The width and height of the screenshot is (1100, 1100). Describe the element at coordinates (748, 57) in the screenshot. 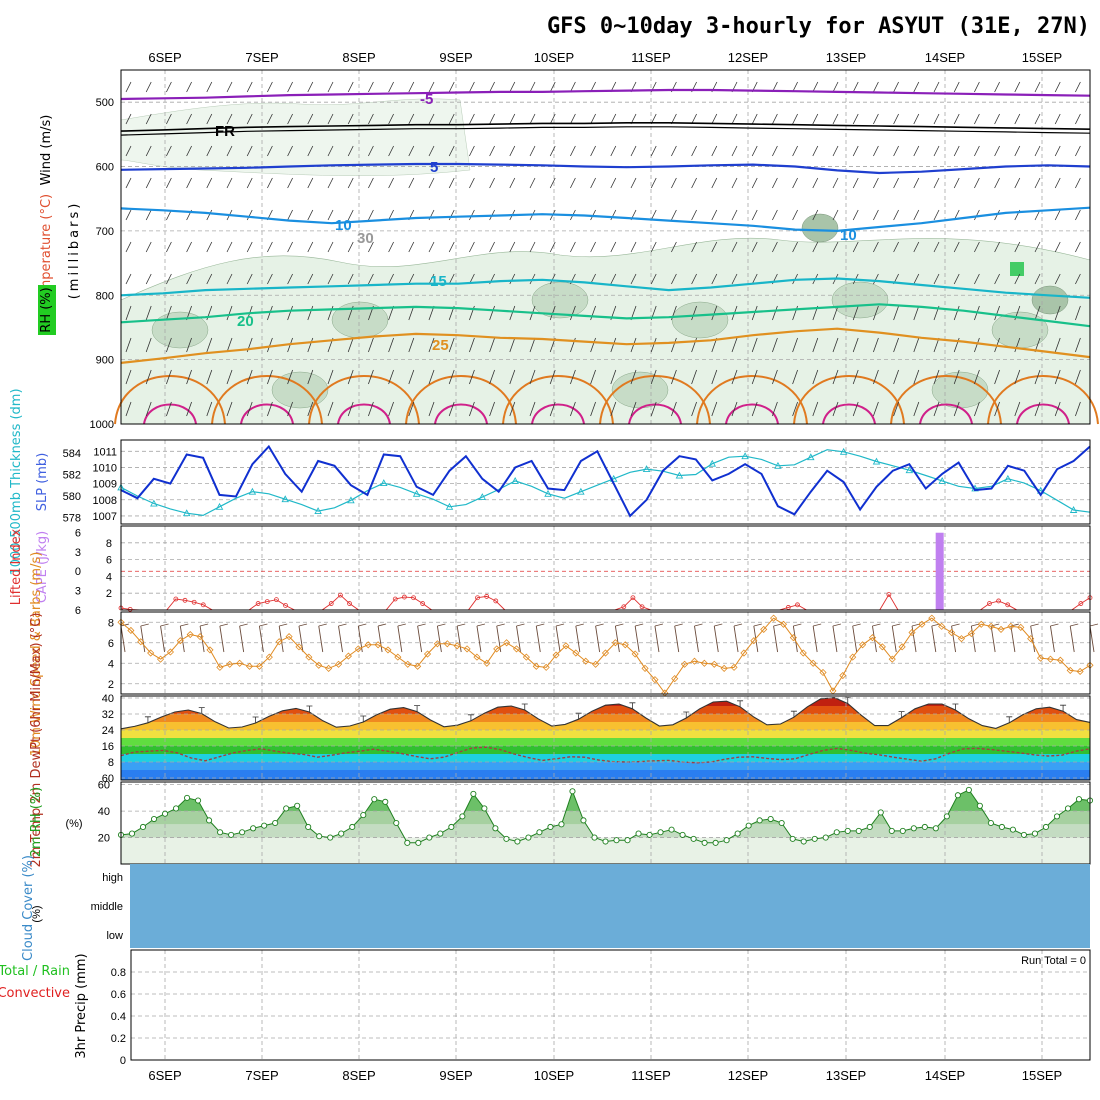

I see `date-label-top: 12SEP` at that location.